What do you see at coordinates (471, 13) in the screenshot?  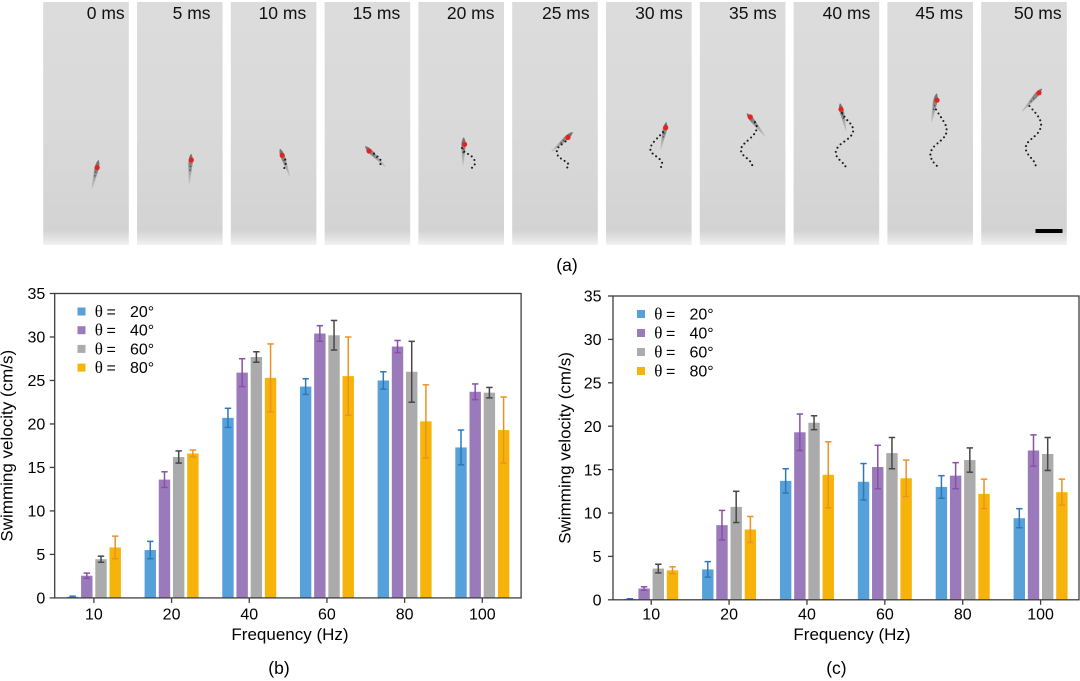 I see `svg-text: 20 ms` at bounding box center [471, 13].